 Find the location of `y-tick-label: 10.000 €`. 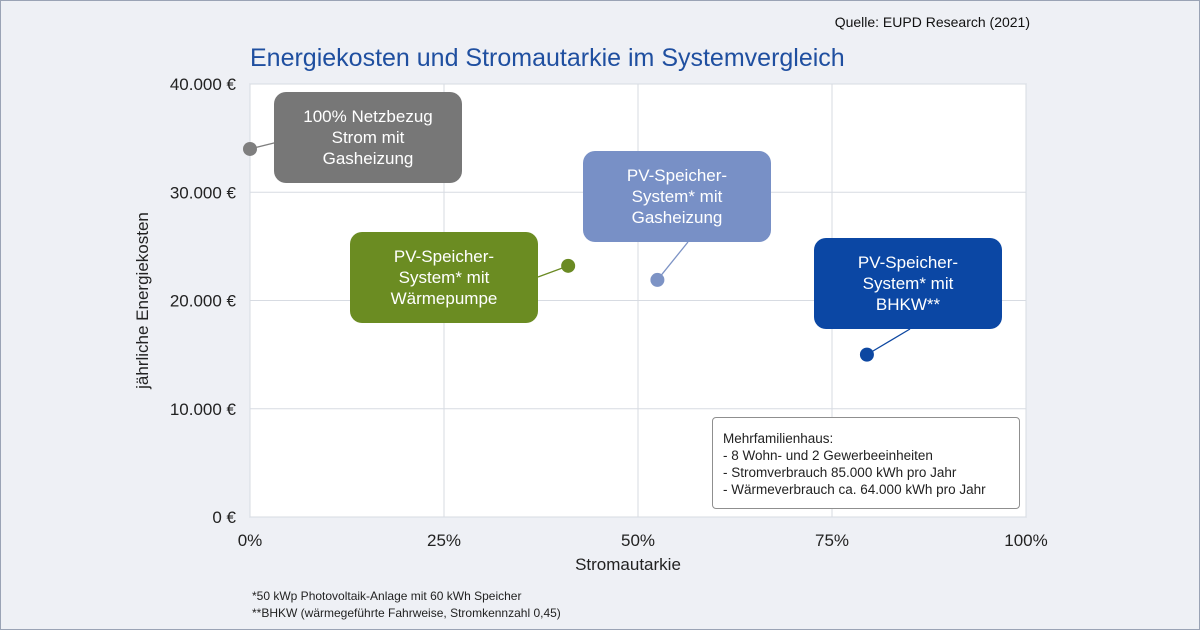

y-tick-label: 10.000 € is located at coordinates (203, 409).